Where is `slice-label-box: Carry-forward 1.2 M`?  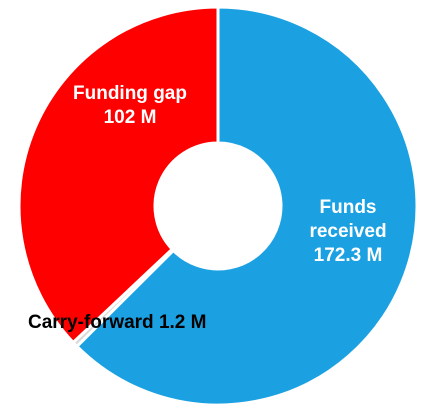
slice-label-box: Carry-forward 1.2 M is located at coordinates (123, 323).